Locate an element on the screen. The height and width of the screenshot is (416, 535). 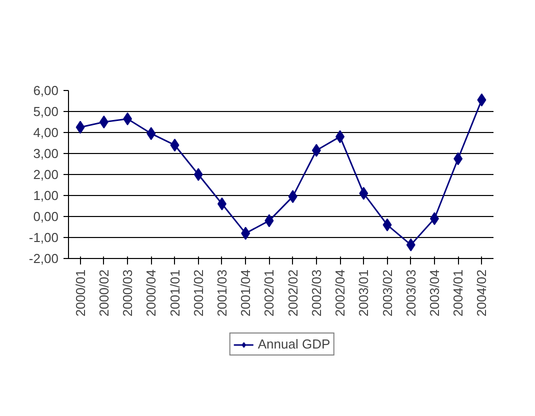
y-tick-label: -1,00 is located at coordinates (43, 237).